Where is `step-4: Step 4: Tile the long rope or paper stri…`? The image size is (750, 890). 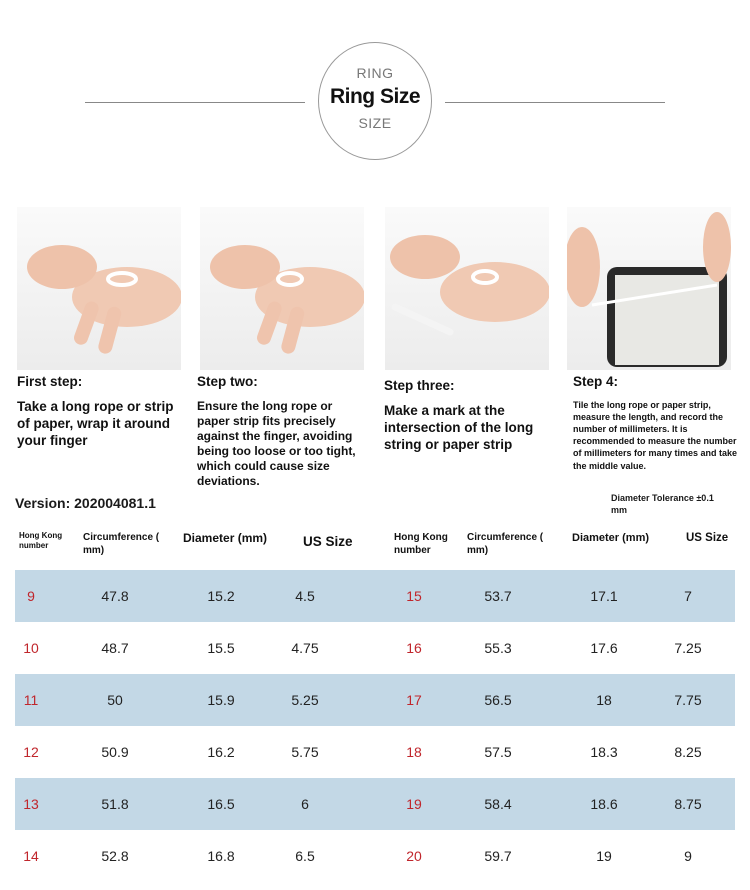 step-4: Step 4: Tile the long rope or paper stri… is located at coordinates (658, 423).